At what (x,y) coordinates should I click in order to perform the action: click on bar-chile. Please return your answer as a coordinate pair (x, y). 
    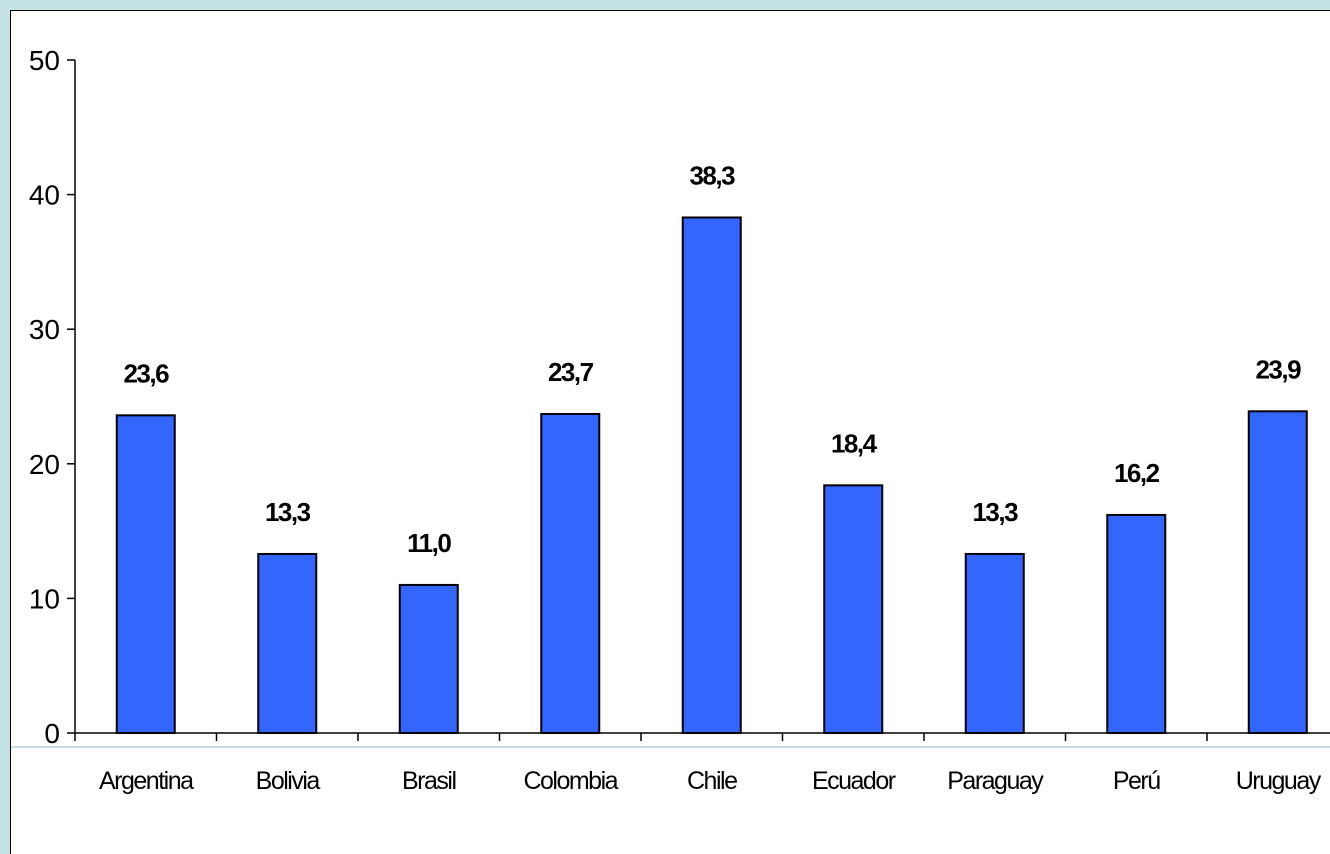
    Looking at the image, I should click on (711, 475).